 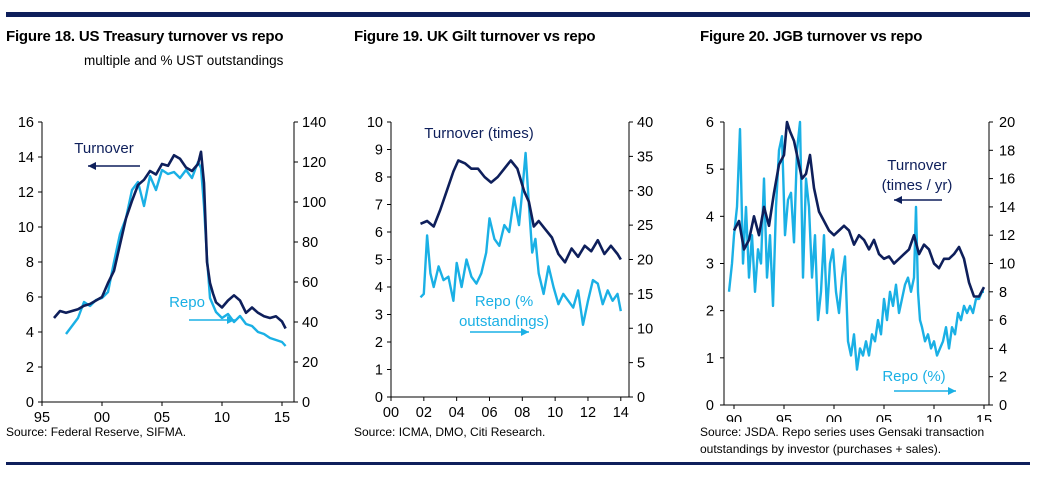 I want to click on figure-20-title: Figure 20. JGB turnover vs repo, so click(x=811, y=36).